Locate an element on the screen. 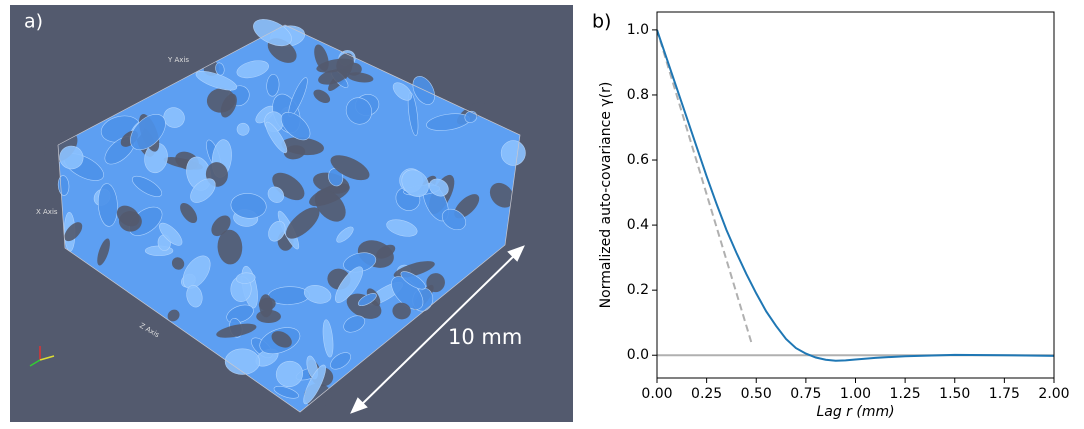 This screenshot has width=1084, height=429. x-axis-label: Lag r (mm) is located at coordinates (855, 412).